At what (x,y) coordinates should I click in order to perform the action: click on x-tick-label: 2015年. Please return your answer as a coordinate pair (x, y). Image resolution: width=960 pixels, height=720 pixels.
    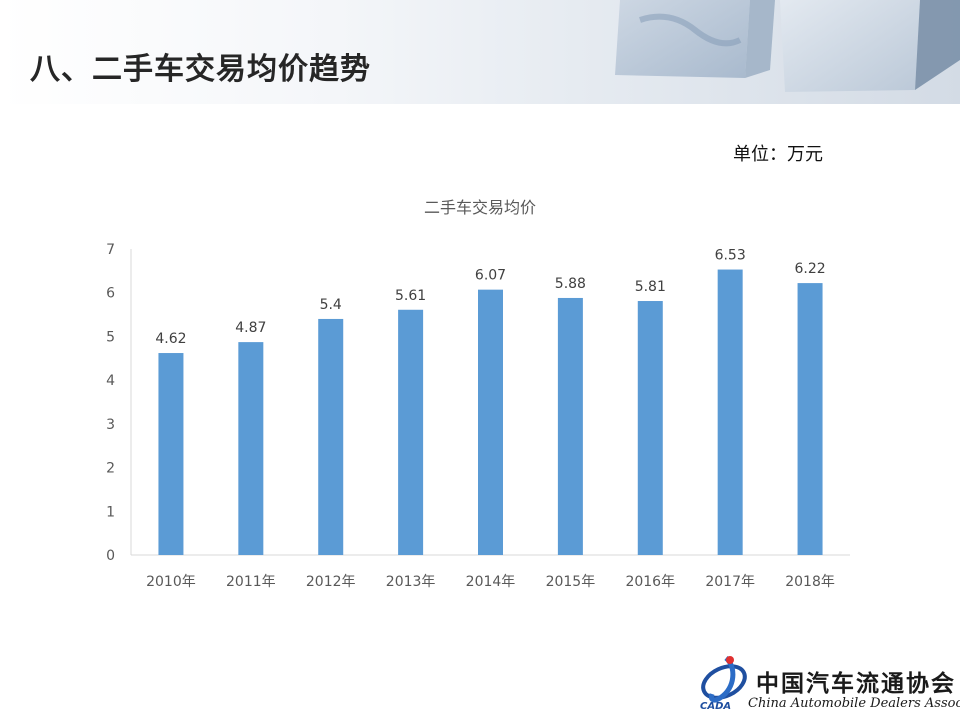
    Looking at the image, I should click on (571, 582).